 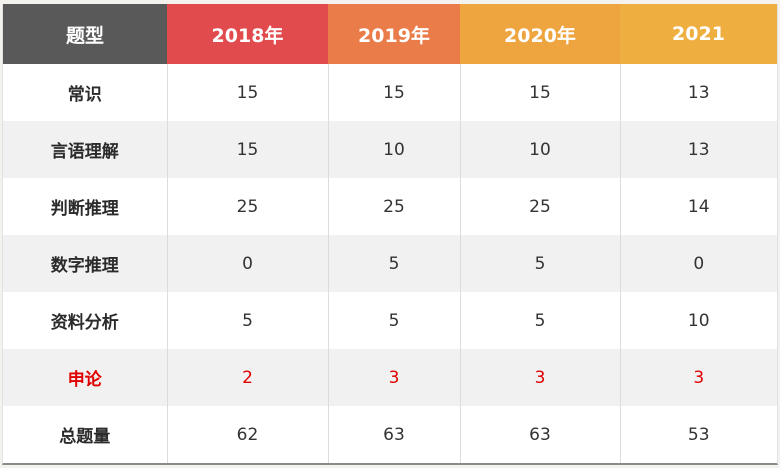 I want to click on header-year-2018: 2018年, so click(x=247, y=34).